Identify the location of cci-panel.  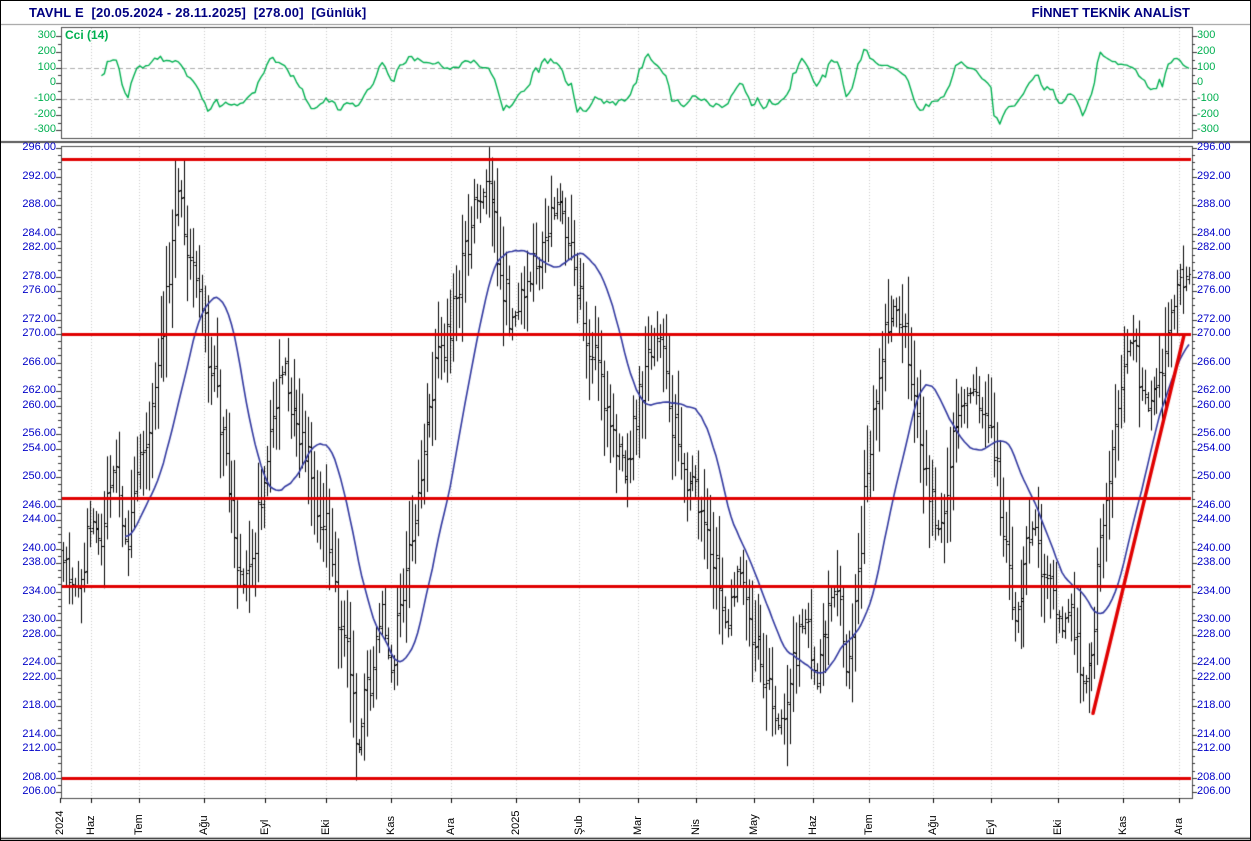
(626, 83).